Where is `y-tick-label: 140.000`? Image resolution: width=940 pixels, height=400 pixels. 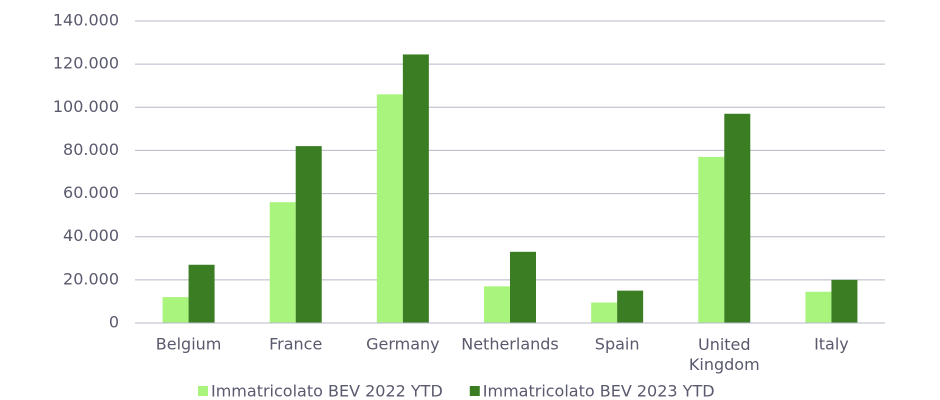 y-tick-label: 140.000 is located at coordinates (86, 20).